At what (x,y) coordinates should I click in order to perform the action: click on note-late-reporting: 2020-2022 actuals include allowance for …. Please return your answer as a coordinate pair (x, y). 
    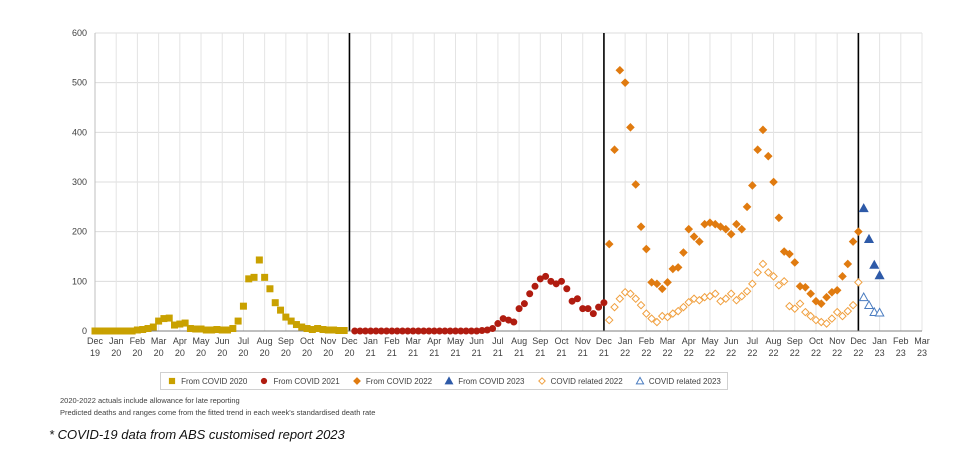
    Looking at the image, I should click on (150, 400).